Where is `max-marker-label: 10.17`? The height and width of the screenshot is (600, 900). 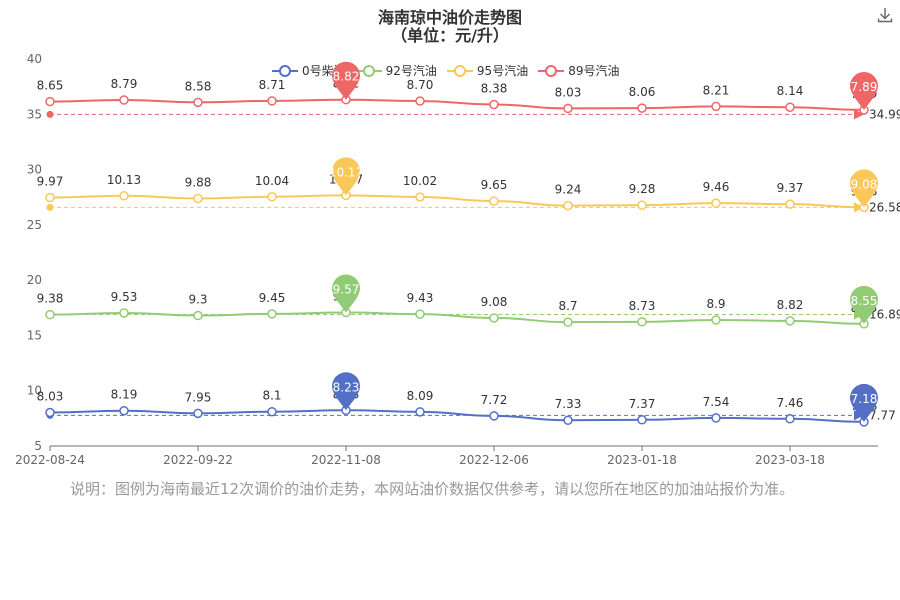
max-marker-label: 10.17 is located at coordinates (346, 172).